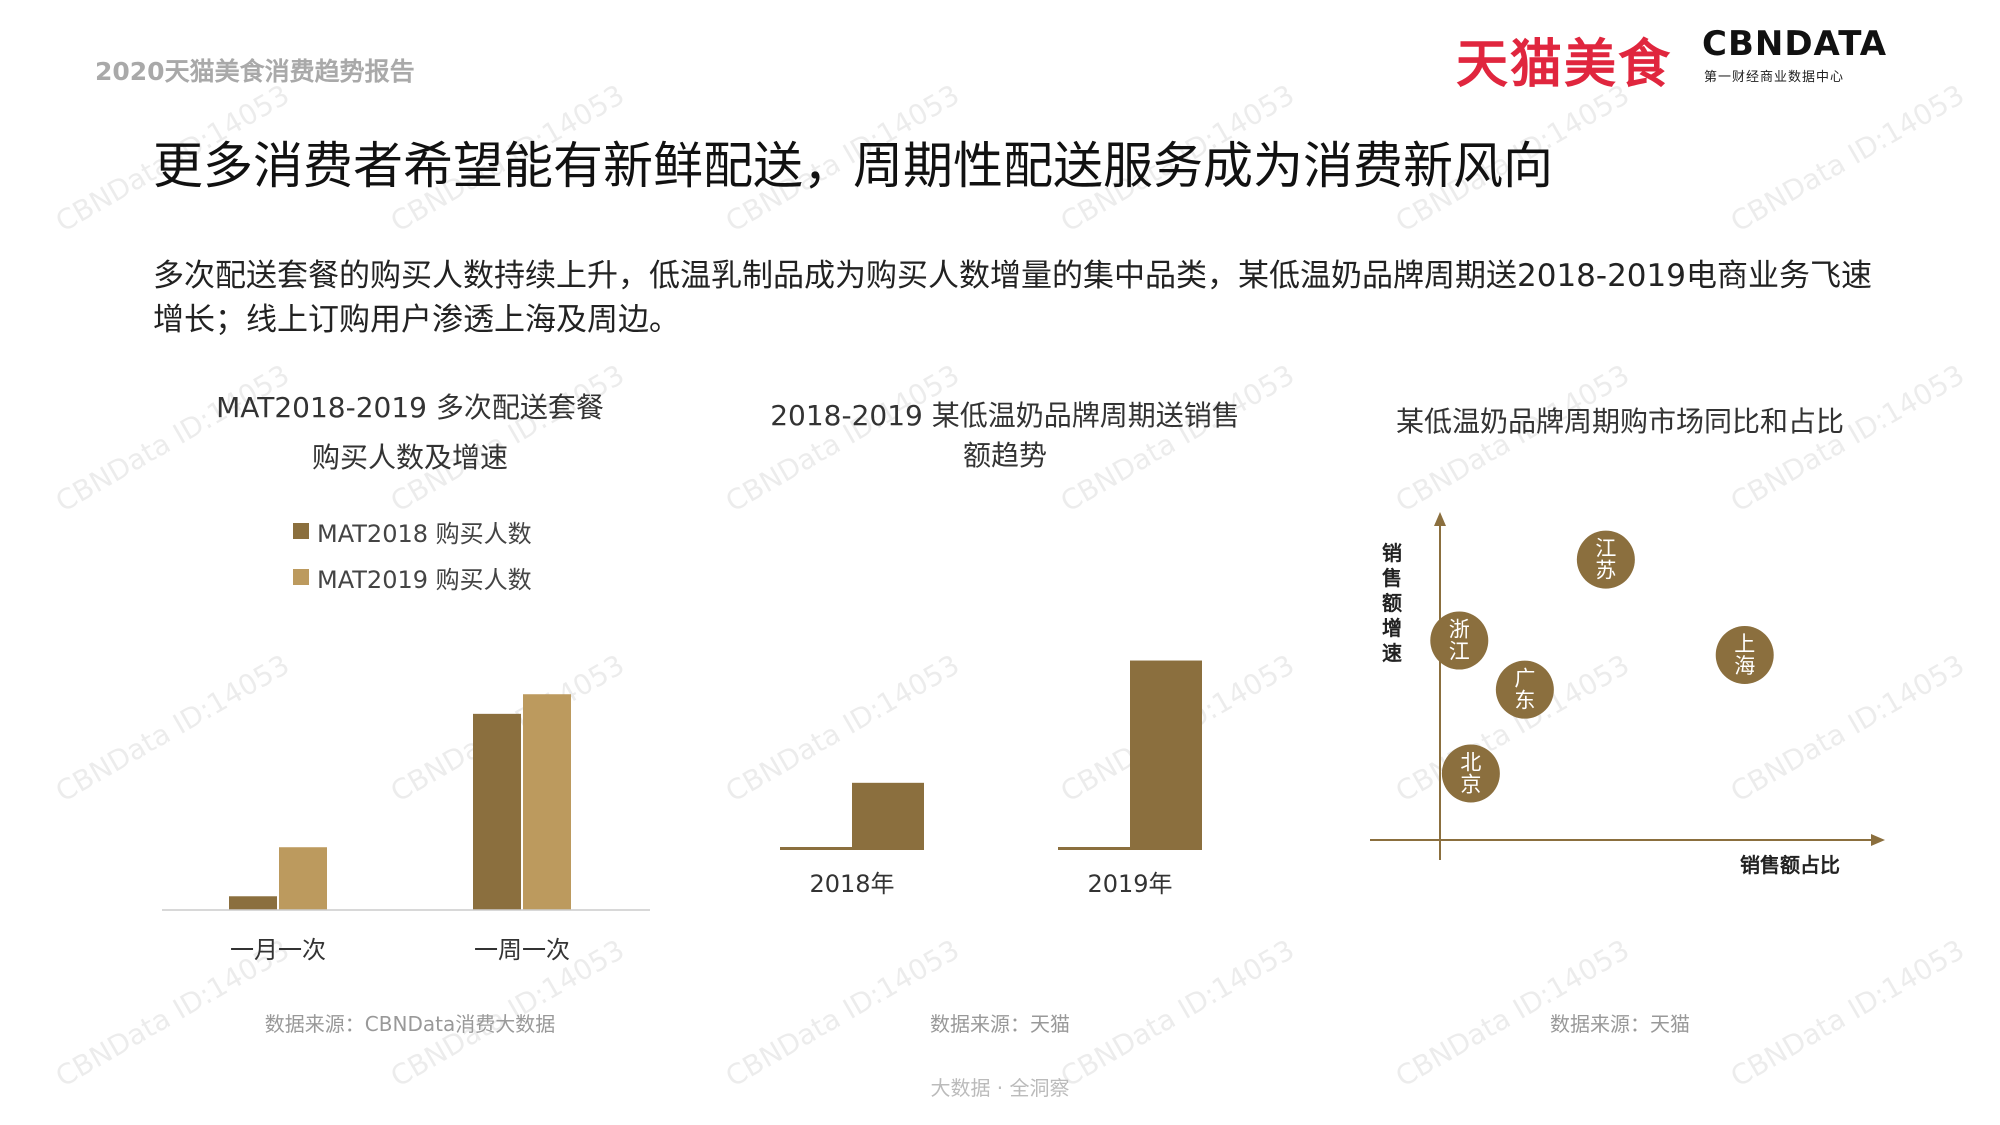 The width and height of the screenshot is (2000, 1125). I want to click on chart3-y-axis-label: 销售额增速, so click(1392, 603).